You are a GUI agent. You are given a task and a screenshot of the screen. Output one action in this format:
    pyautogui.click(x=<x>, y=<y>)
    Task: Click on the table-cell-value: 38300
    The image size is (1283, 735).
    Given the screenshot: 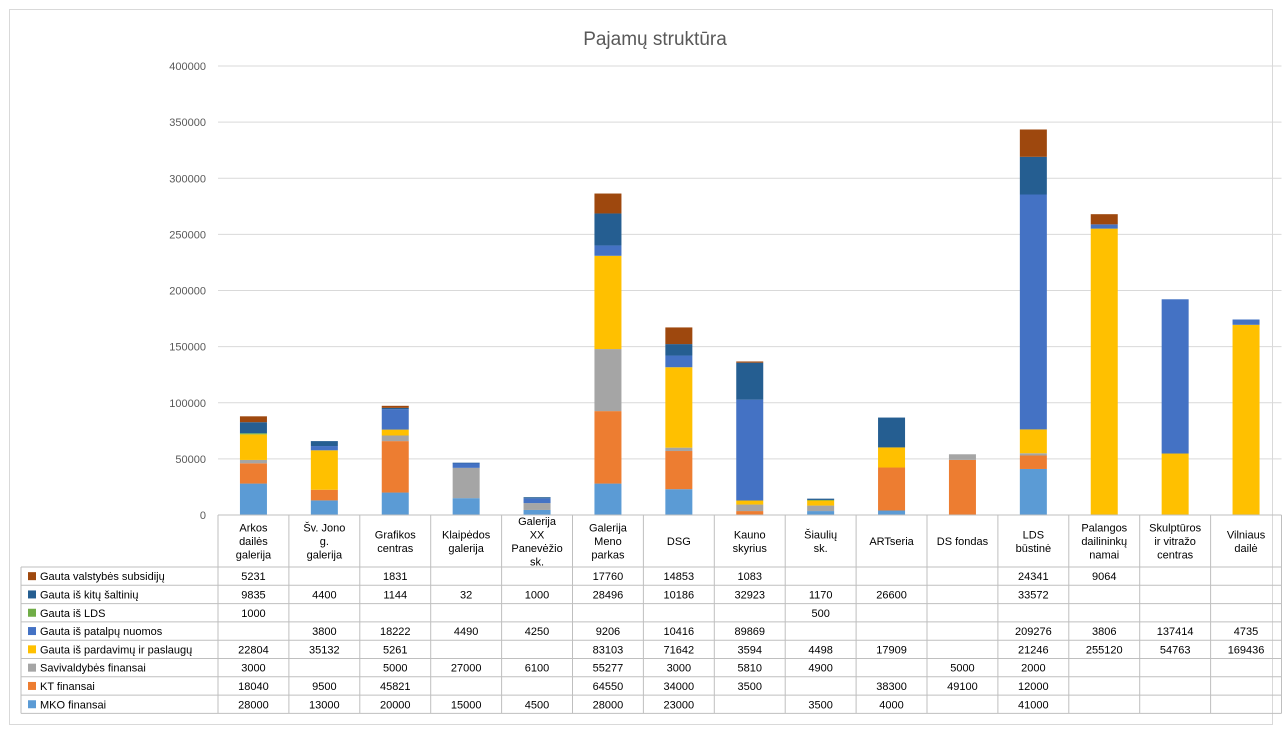 What is the action you would take?
    pyautogui.click(x=891, y=687)
    